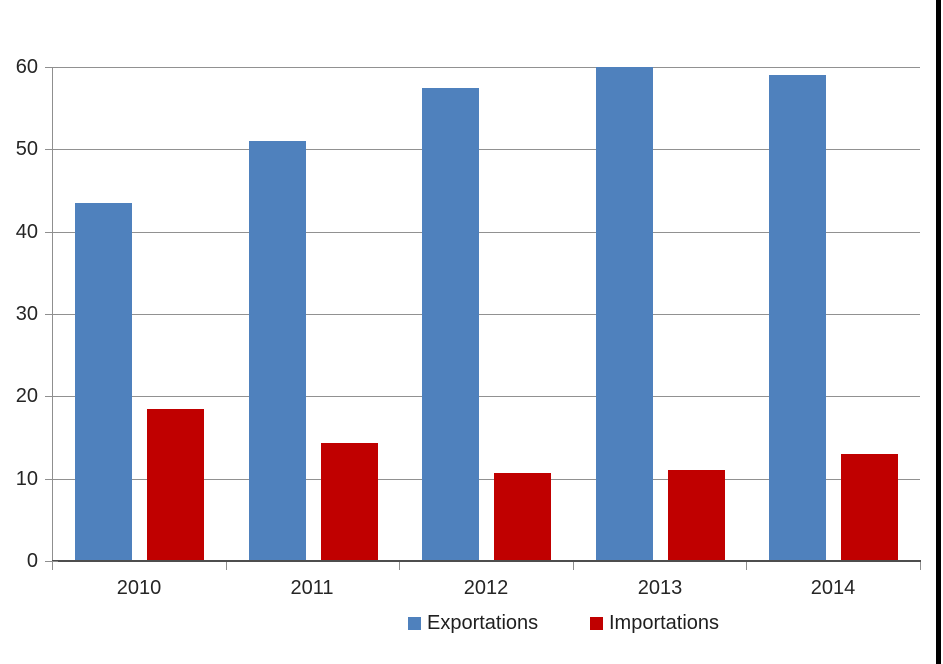  Describe the element at coordinates (660, 588) in the screenshot. I see `x-tick-label-2013: 2013` at that location.